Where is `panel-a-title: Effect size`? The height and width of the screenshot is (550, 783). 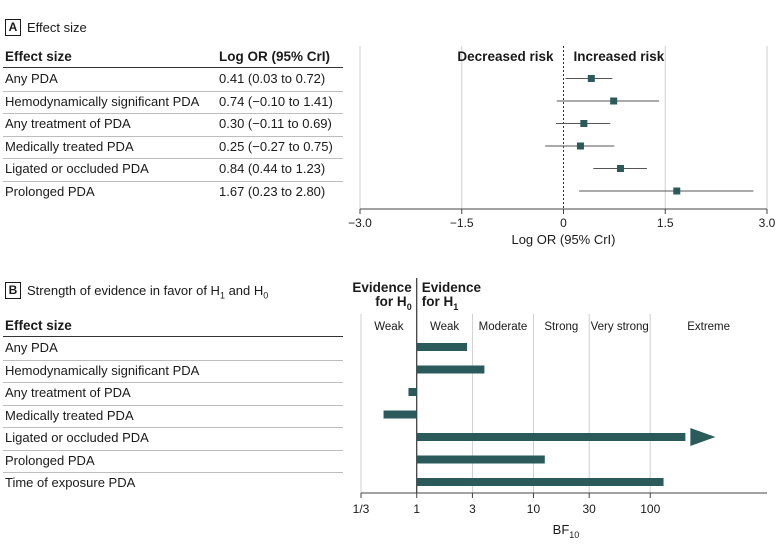
panel-a-title: Effect size is located at coordinates (57, 27).